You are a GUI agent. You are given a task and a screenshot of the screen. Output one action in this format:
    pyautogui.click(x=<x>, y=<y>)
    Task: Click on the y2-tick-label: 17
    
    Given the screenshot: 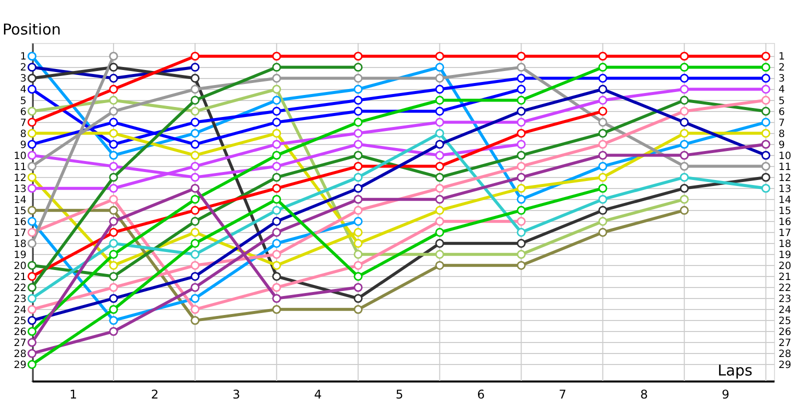 What is the action you would take?
    pyautogui.click(x=785, y=233)
    